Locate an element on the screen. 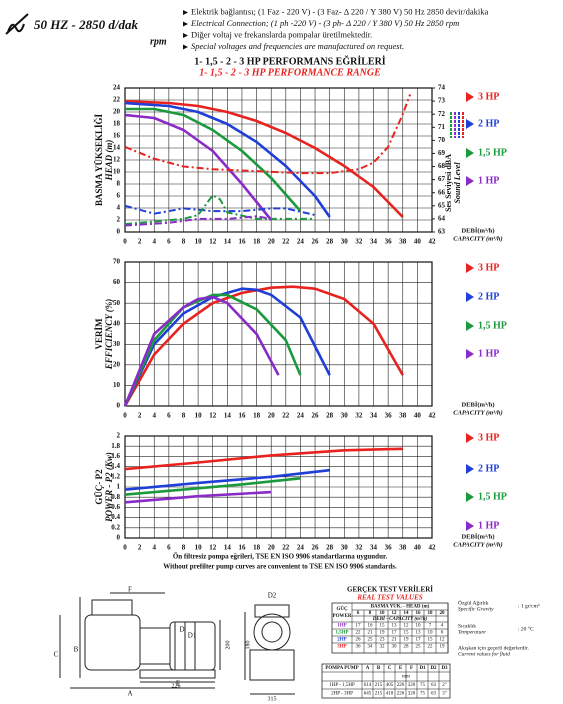 Image resolution: width=563 pixels, height=704 pixels. y-tick-label: 0.2 is located at coordinates (115, 527).